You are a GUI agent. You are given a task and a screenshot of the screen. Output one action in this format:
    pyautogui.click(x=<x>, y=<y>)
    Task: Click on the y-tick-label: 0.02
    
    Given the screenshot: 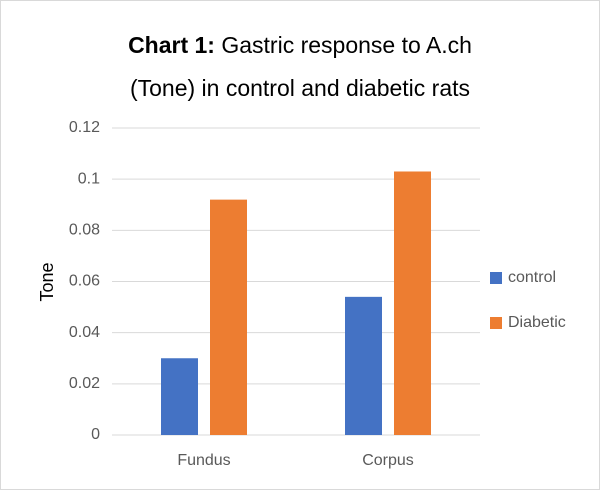 What is the action you would take?
    pyautogui.click(x=84, y=383)
    